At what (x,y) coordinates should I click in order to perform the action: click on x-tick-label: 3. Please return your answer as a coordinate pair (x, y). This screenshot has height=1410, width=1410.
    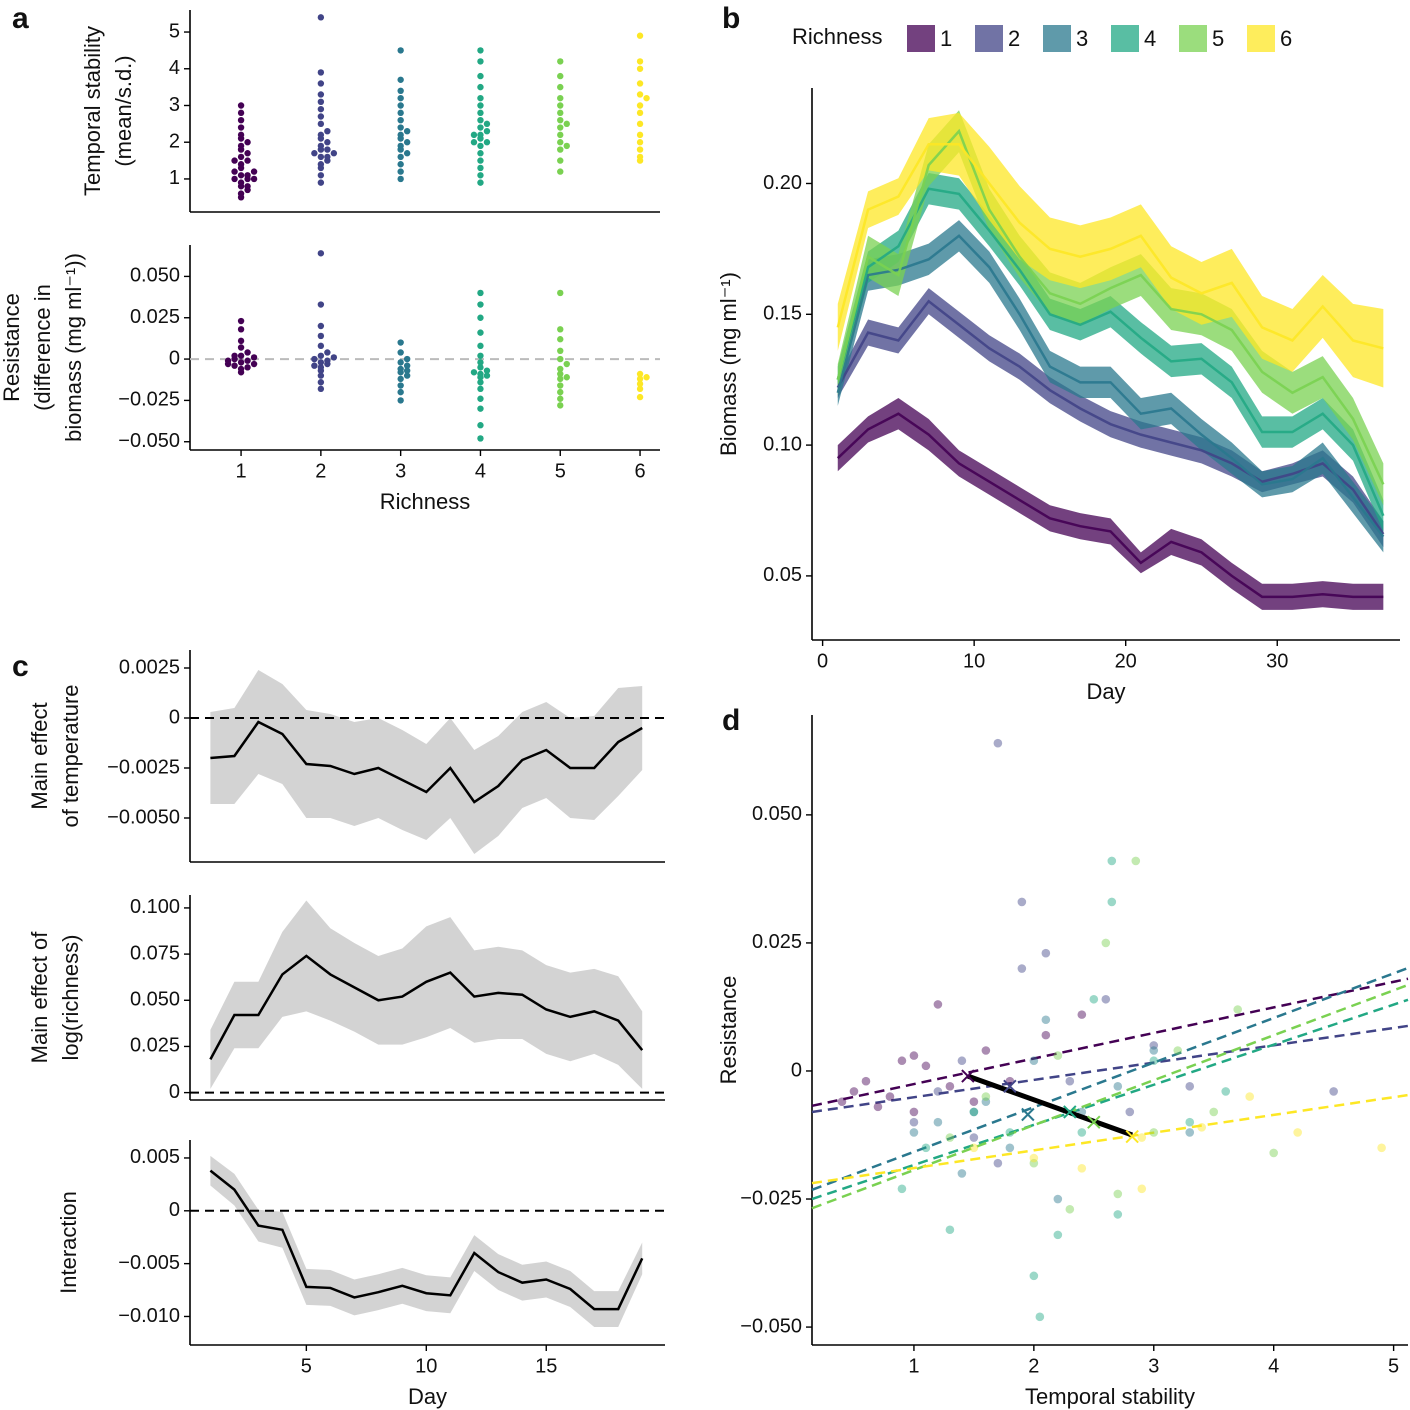
    Looking at the image, I should click on (400, 471).